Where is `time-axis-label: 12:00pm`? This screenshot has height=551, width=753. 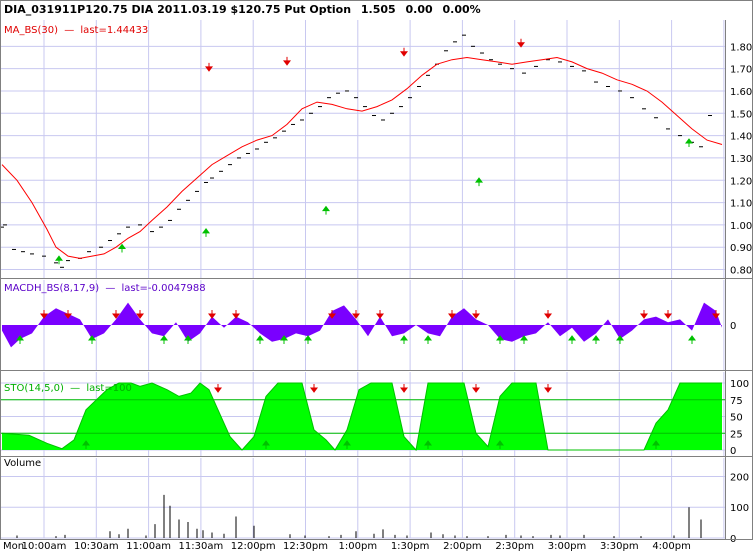
time-axis-label: 12:00pm is located at coordinates (253, 546).